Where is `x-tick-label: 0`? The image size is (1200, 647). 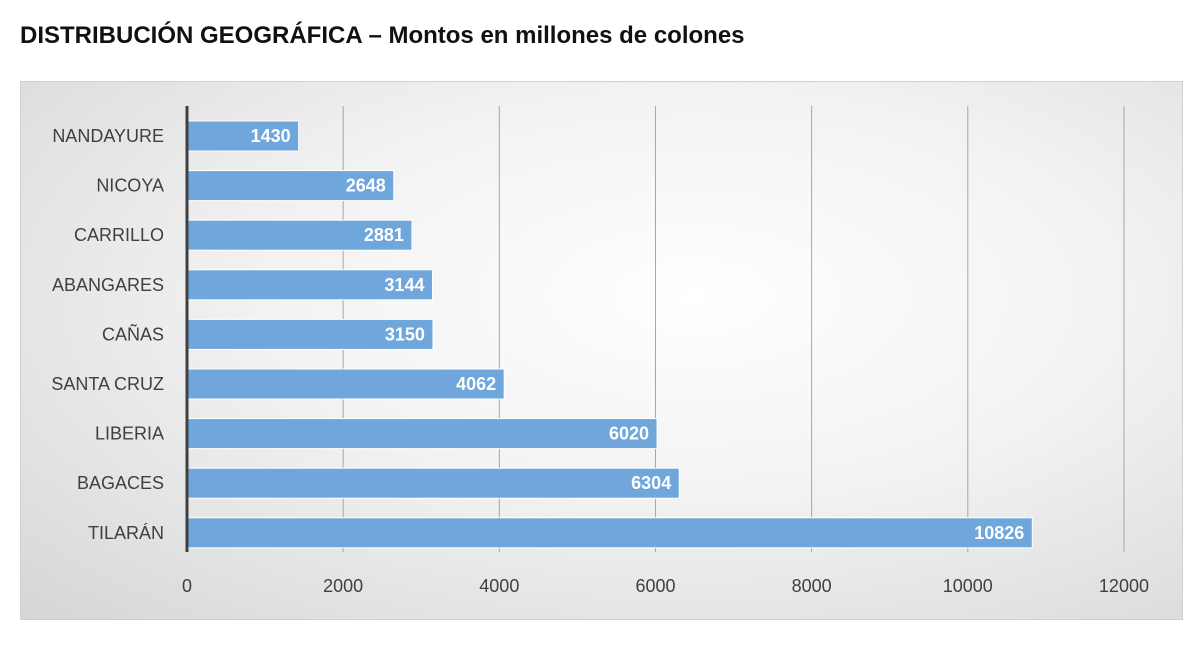
x-tick-label: 0 is located at coordinates (187, 586).